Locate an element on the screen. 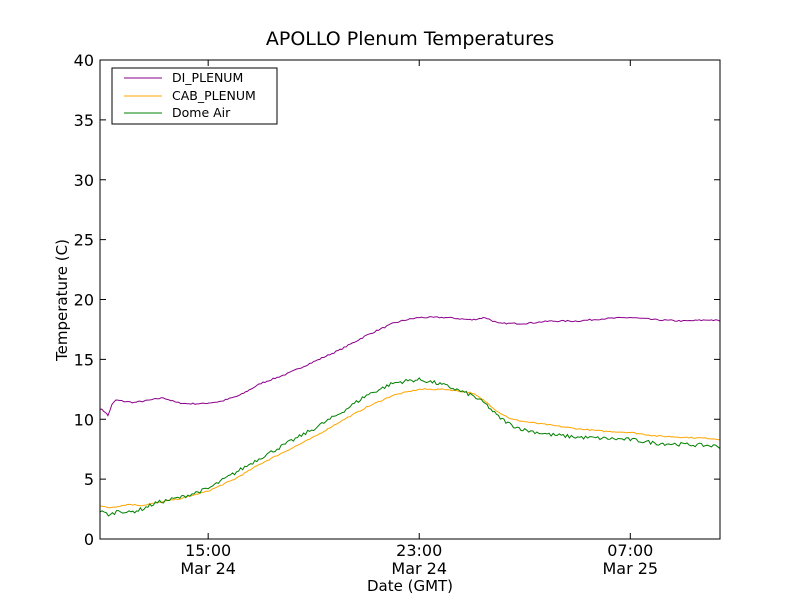 Image resolution: width=800 pixels, height=600 pixels. chart-title: APOLLO Plenum Temperatures is located at coordinates (410, 39).